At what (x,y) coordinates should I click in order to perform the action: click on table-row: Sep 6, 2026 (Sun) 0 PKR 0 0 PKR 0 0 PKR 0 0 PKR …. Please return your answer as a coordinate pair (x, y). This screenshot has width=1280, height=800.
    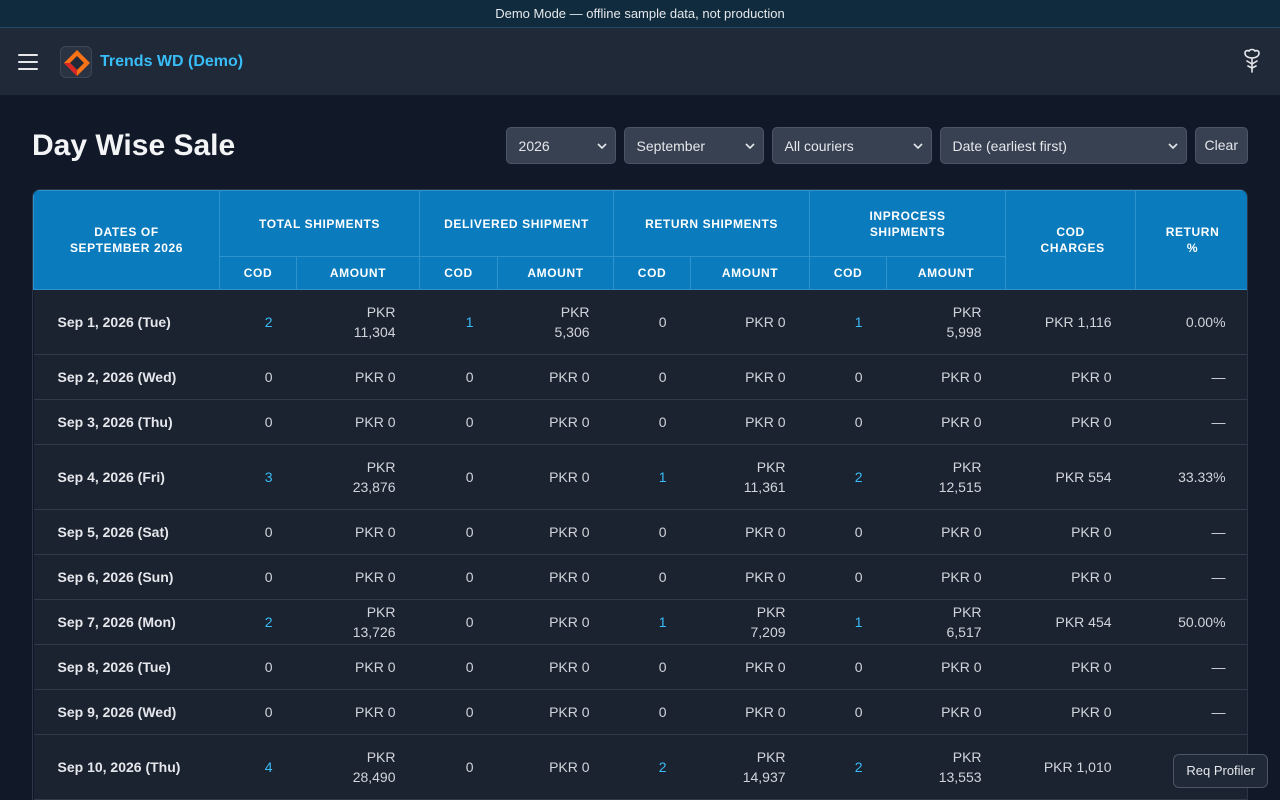
    Looking at the image, I should click on (640, 577).